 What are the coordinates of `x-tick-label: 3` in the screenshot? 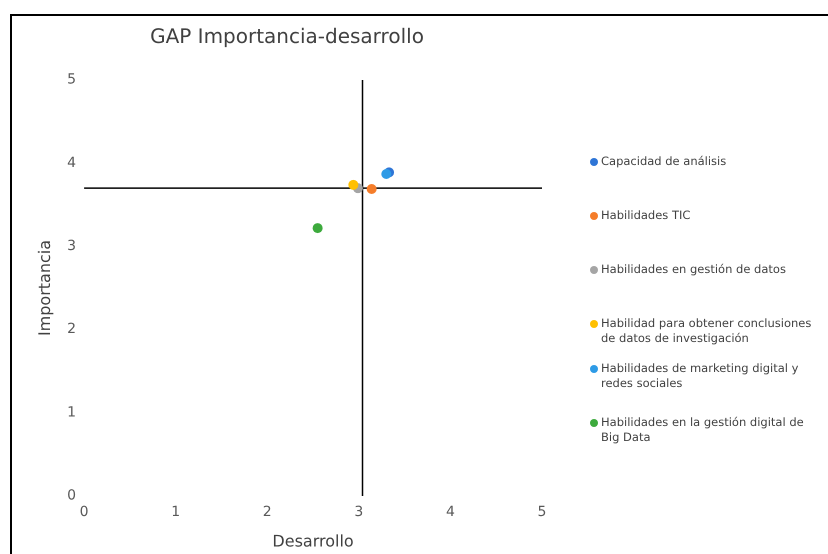 It's located at (359, 512).